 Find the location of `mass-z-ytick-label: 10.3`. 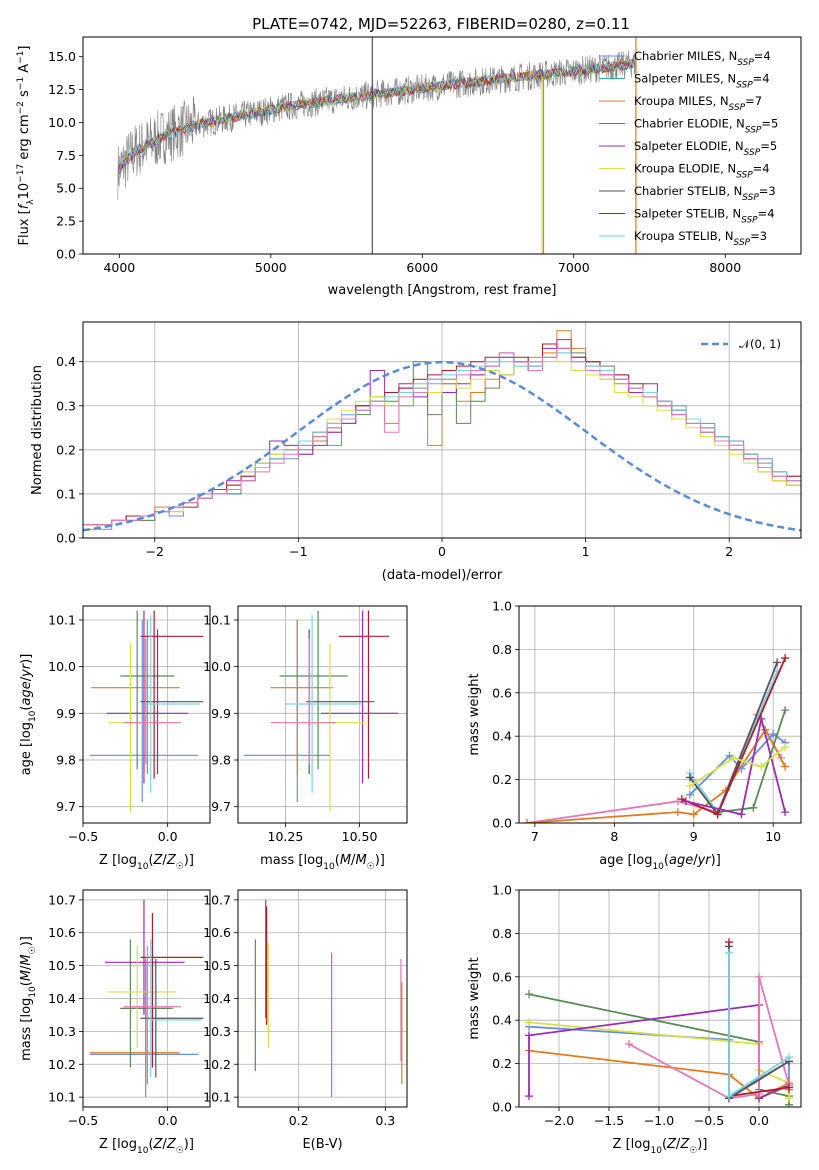

mass-z-ytick-label: 10.3 is located at coordinates (62, 1031).